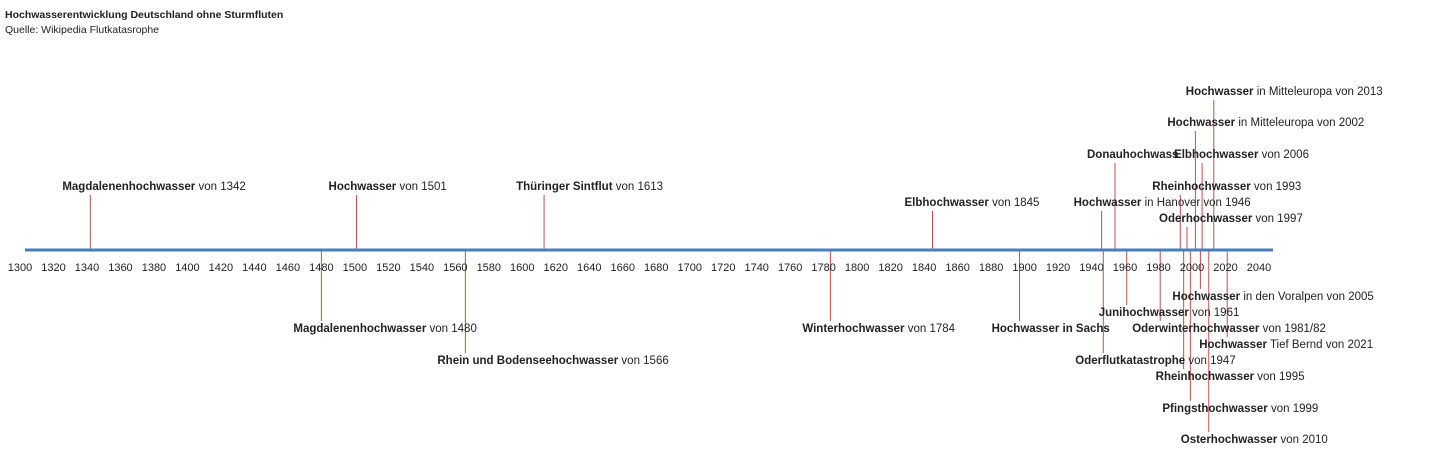 The height and width of the screenshot is (462, 1430). I want to click on event-name: Oderwinterhochwasser, so click(1196, 329).